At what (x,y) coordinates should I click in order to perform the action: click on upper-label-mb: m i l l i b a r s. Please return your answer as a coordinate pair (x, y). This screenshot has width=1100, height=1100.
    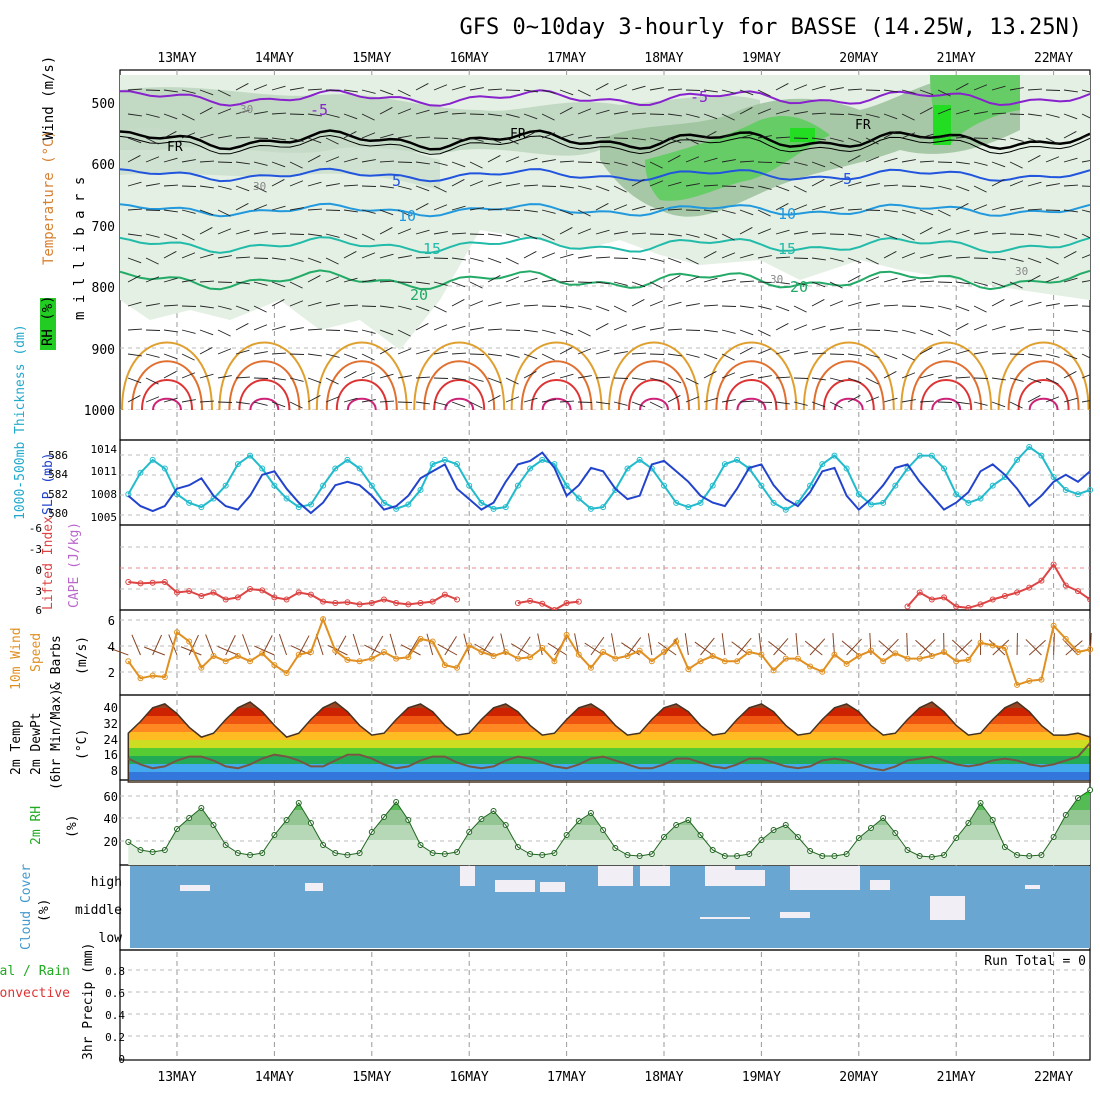
    Looking at the image, I should click on (80, 248).